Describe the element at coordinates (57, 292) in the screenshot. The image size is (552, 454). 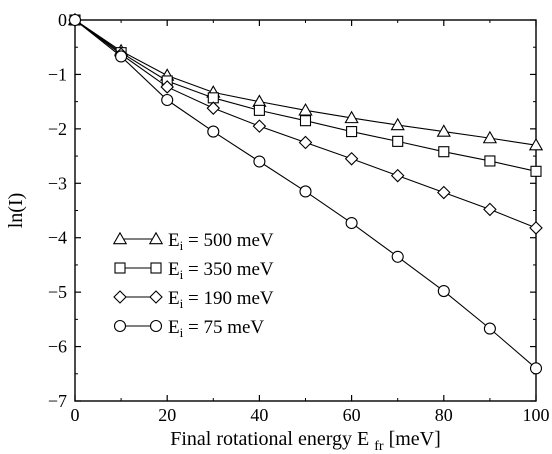
I see `y-tick-label: −5` at that location.